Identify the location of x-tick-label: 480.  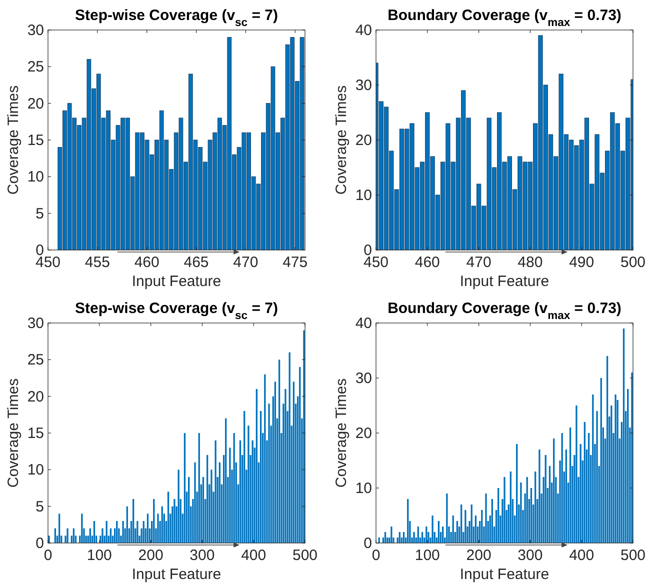
(530, 262).